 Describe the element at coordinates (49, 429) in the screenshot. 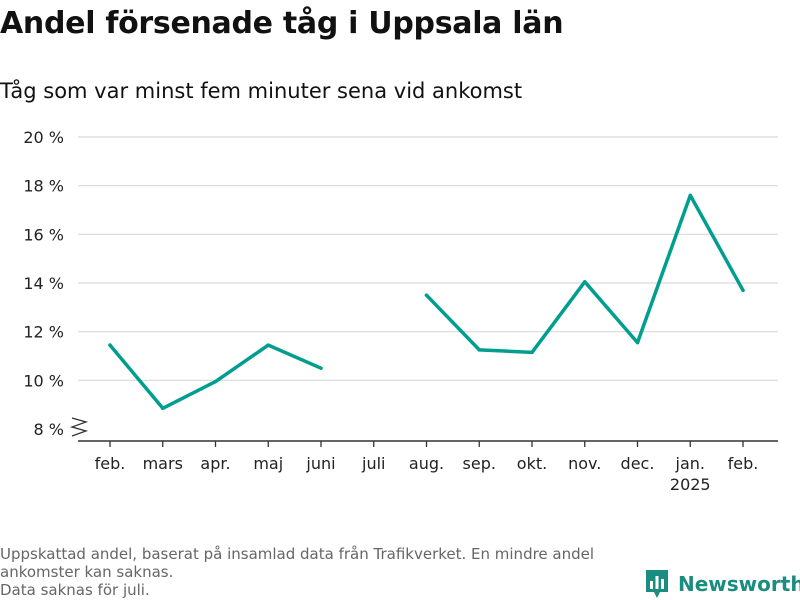

I see `y-tick-label: 8 %` at that location.